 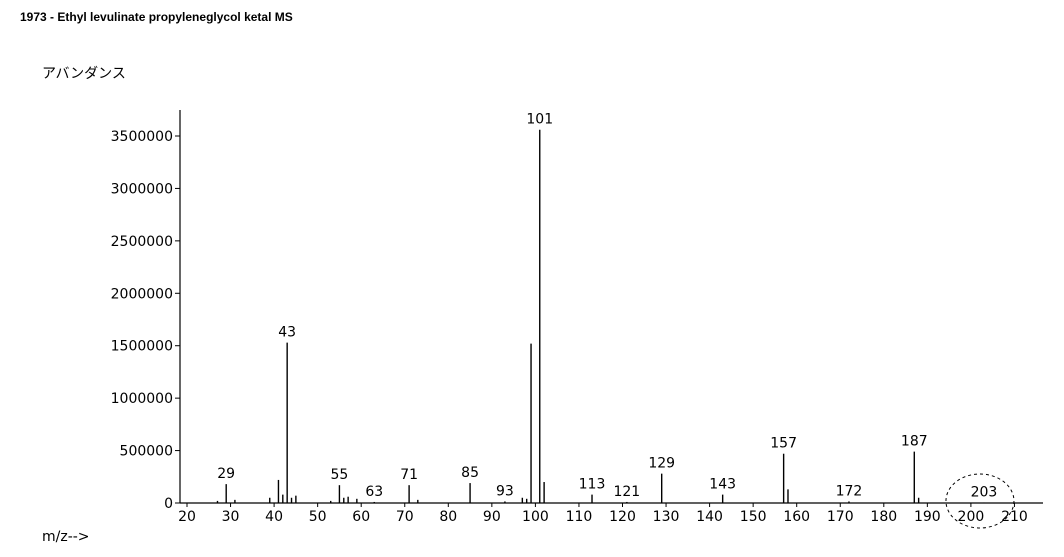 I want to click on x-tick-label: 110, so click(x=579, y=517).